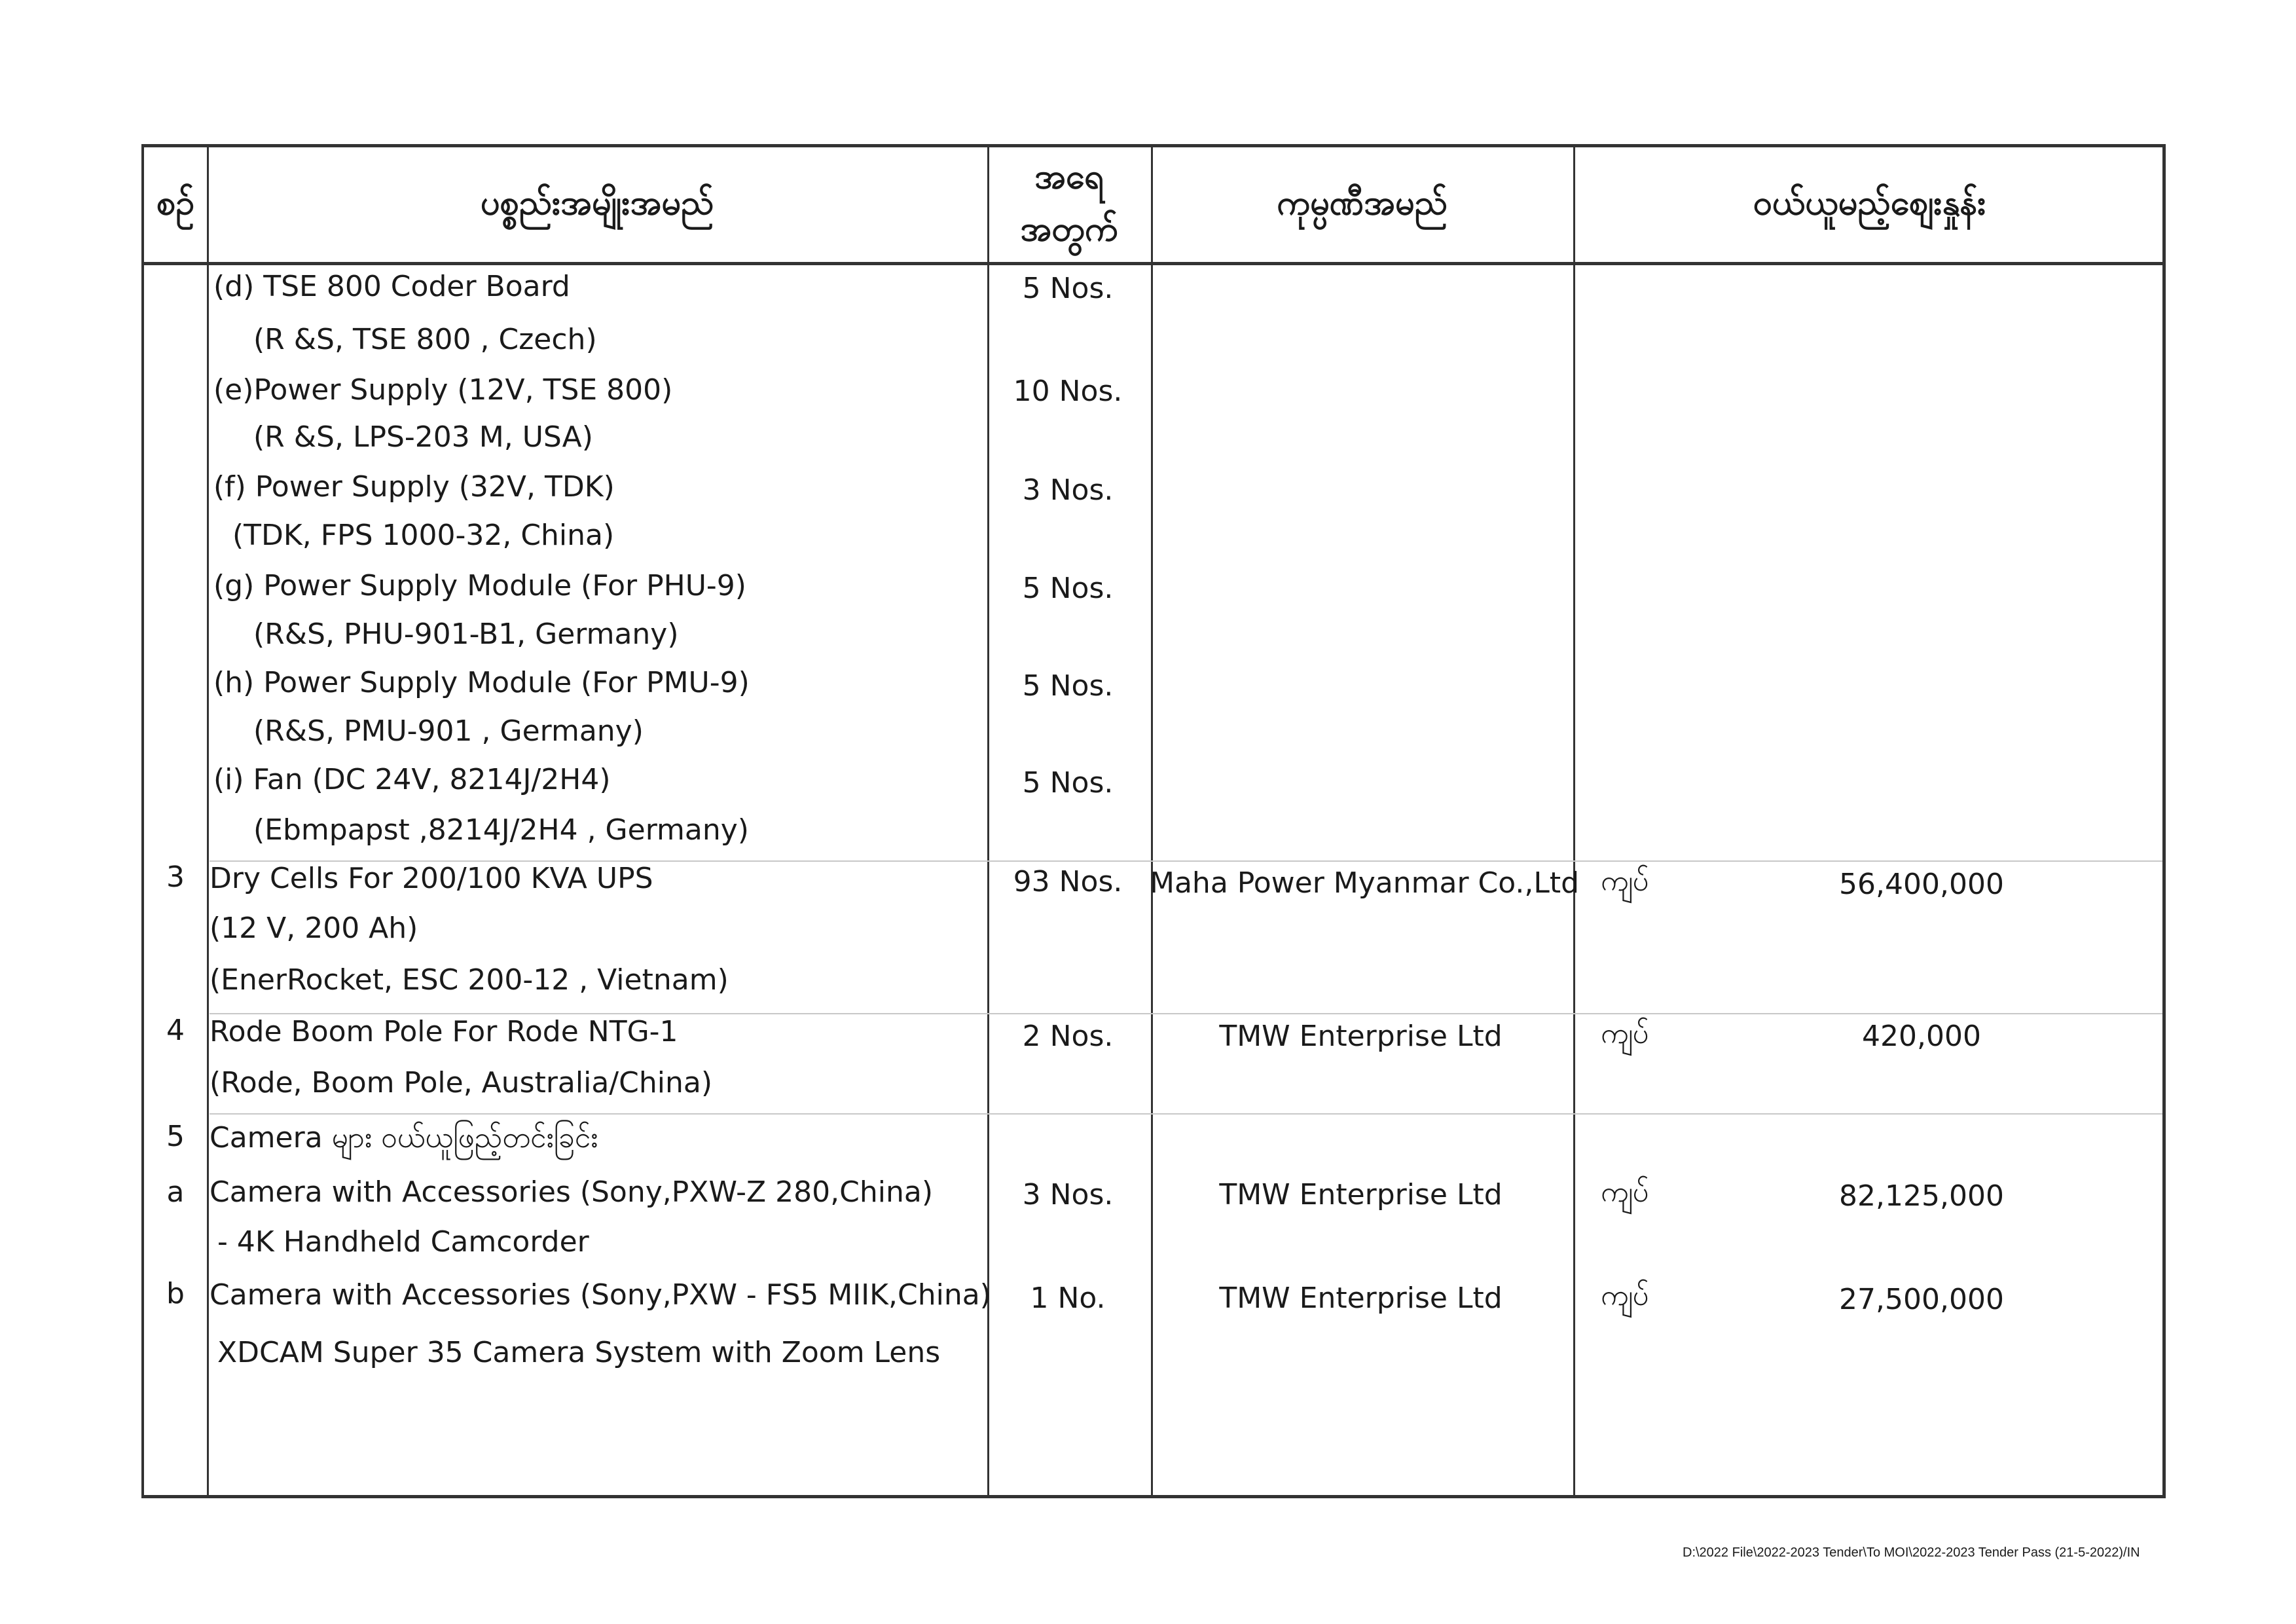 The width and height of the screenshot is (2296, 1624). Describe the element at coordinates (501, 830) in the screenshot. I see `item-line: (Ebmpapst ,8214J/2H4 , Germany)` at that location.